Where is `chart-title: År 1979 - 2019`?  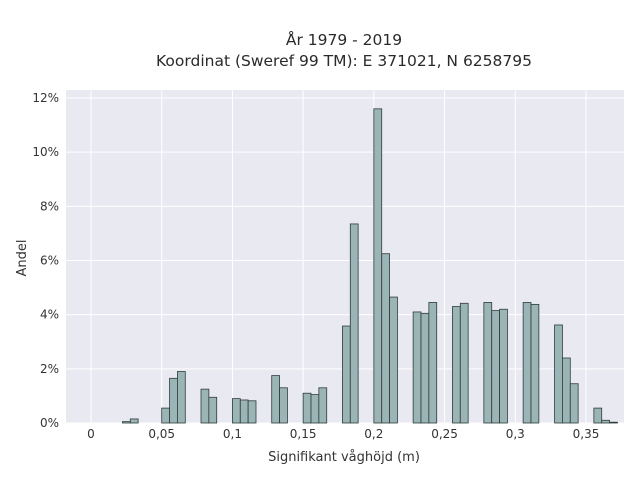
chart-title: År 1979 - 2019 is located at coordinates (344, 39).